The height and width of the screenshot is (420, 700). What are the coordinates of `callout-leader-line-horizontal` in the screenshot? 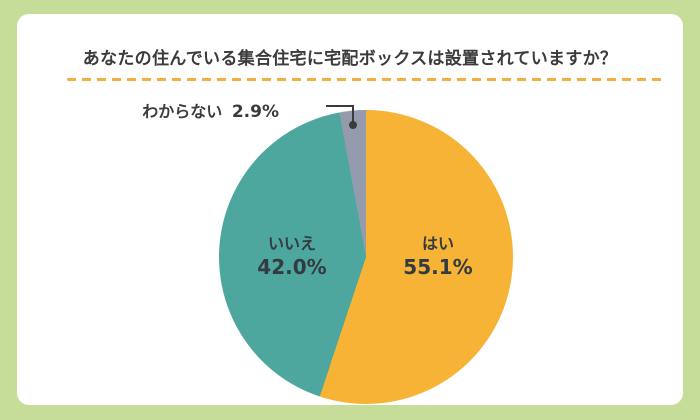 It's located at (340, 106).